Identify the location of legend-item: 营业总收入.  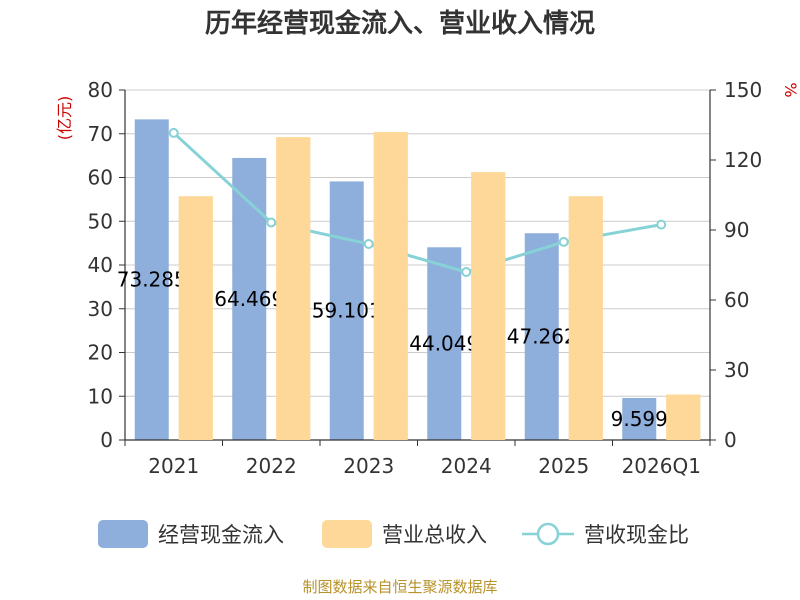
(404, 534).